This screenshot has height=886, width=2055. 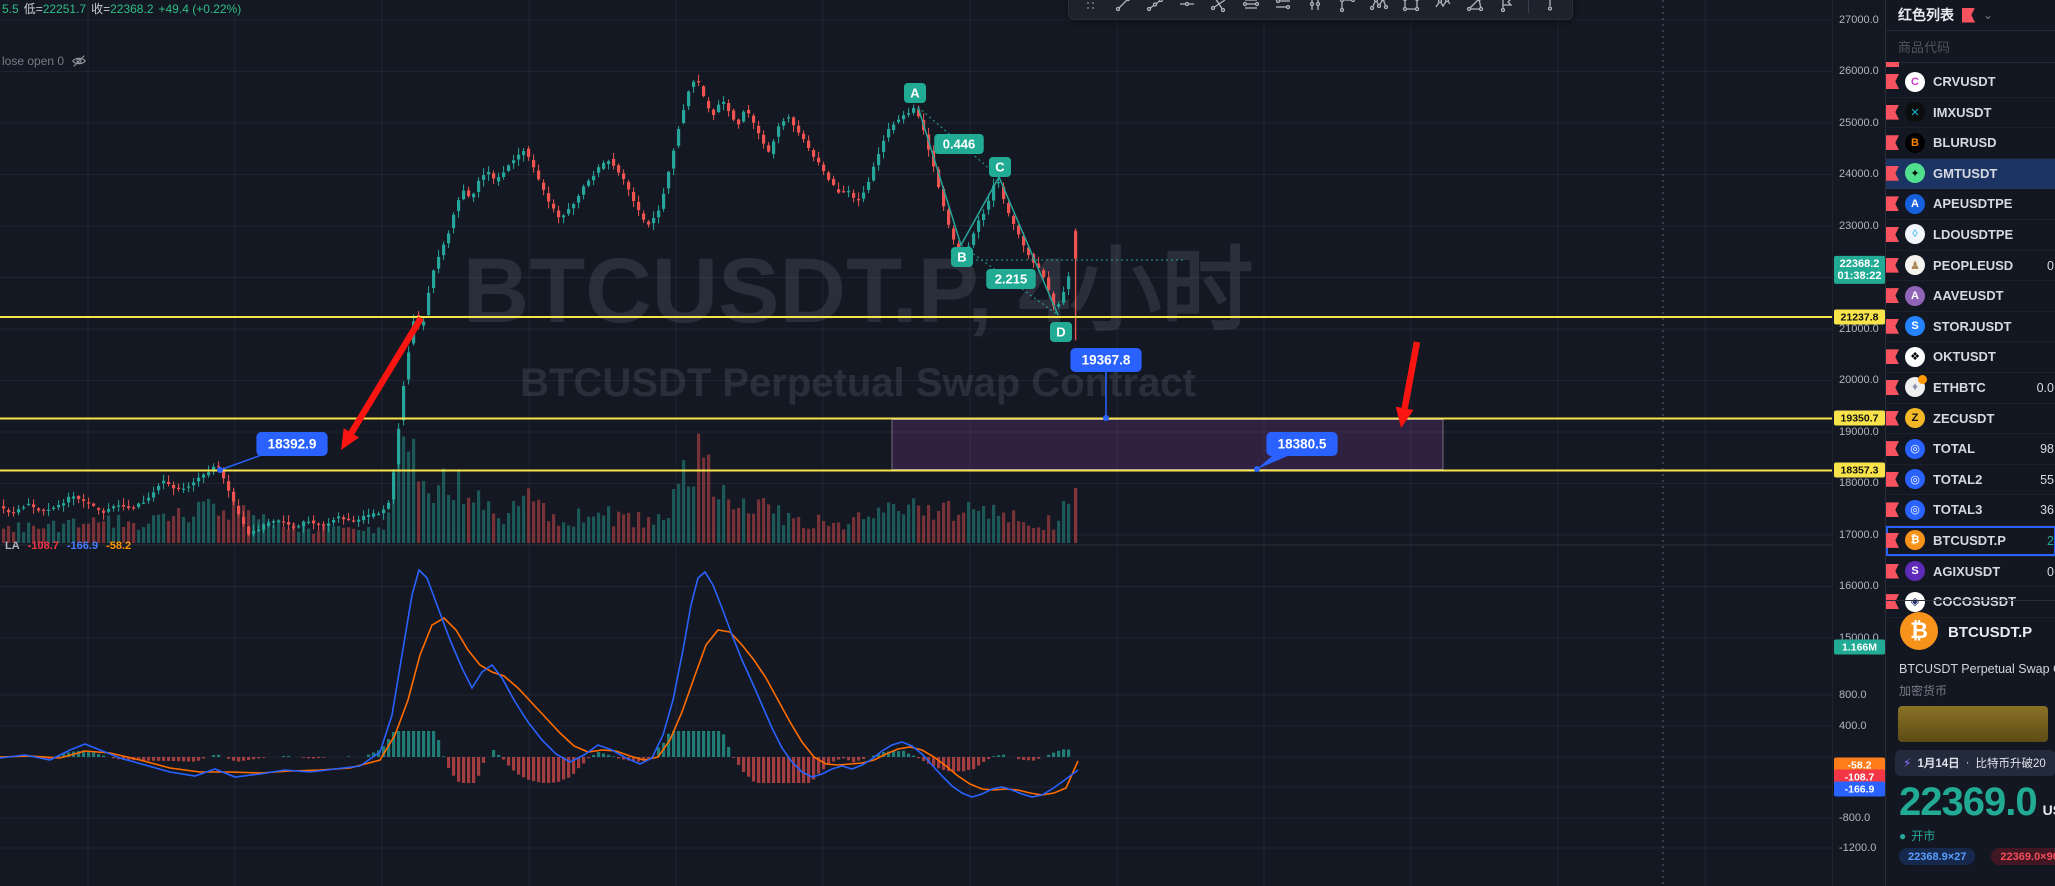 I want to click on tool-trend-line, so click(x=1123, y=9).